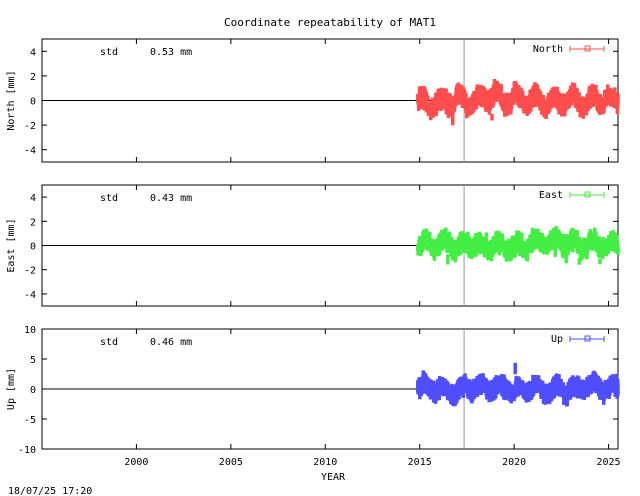 This screenshot has width=640, height=496. What do you see at coordinates (33, 52) in the screenshot?
I see `y-tick-label-north: 4` at bounding box center [33, 52].